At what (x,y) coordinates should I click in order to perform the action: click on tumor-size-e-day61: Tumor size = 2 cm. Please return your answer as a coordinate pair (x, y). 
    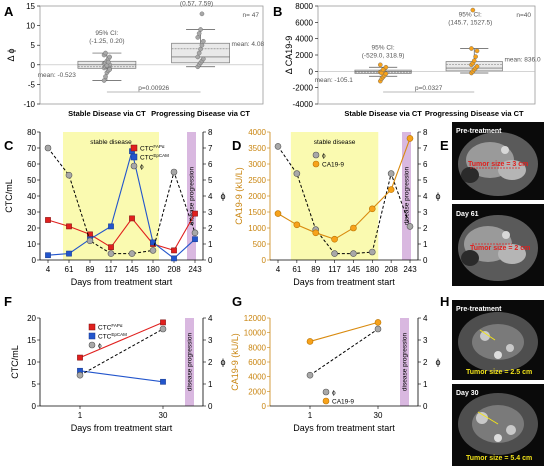
    Looking at the image, I should click on (500, 248).